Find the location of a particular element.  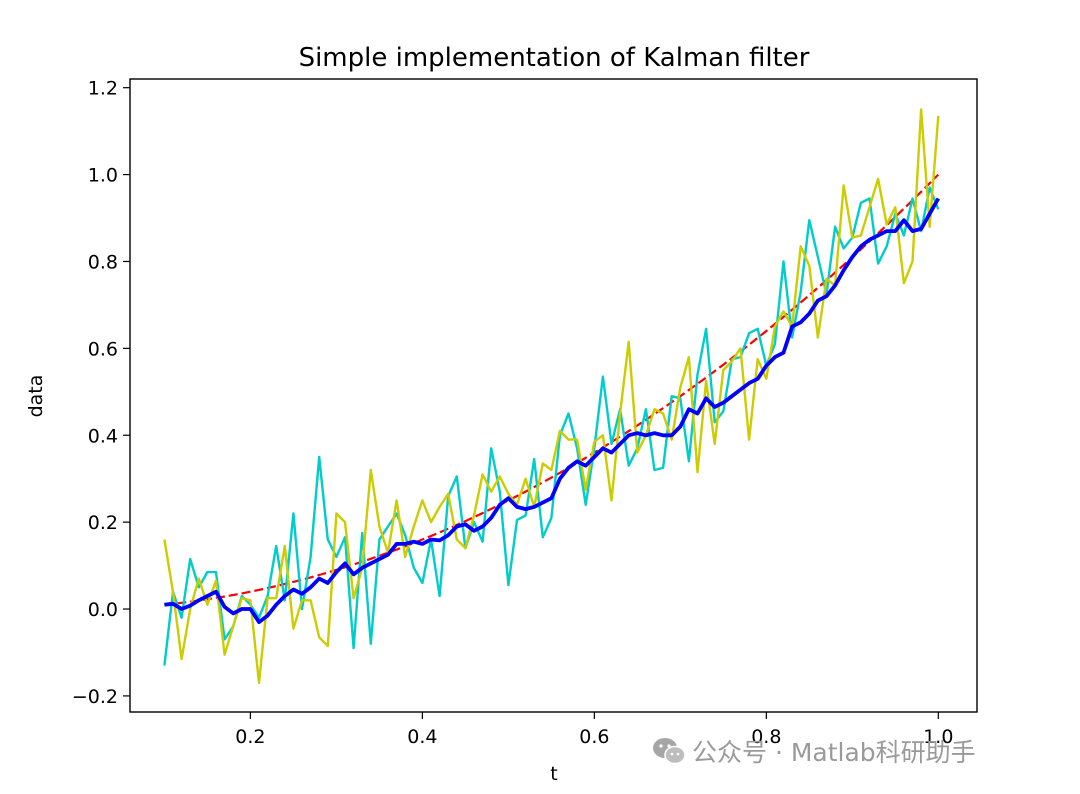

y-tick-label: 0.2 is located at coordinates (103, 523).